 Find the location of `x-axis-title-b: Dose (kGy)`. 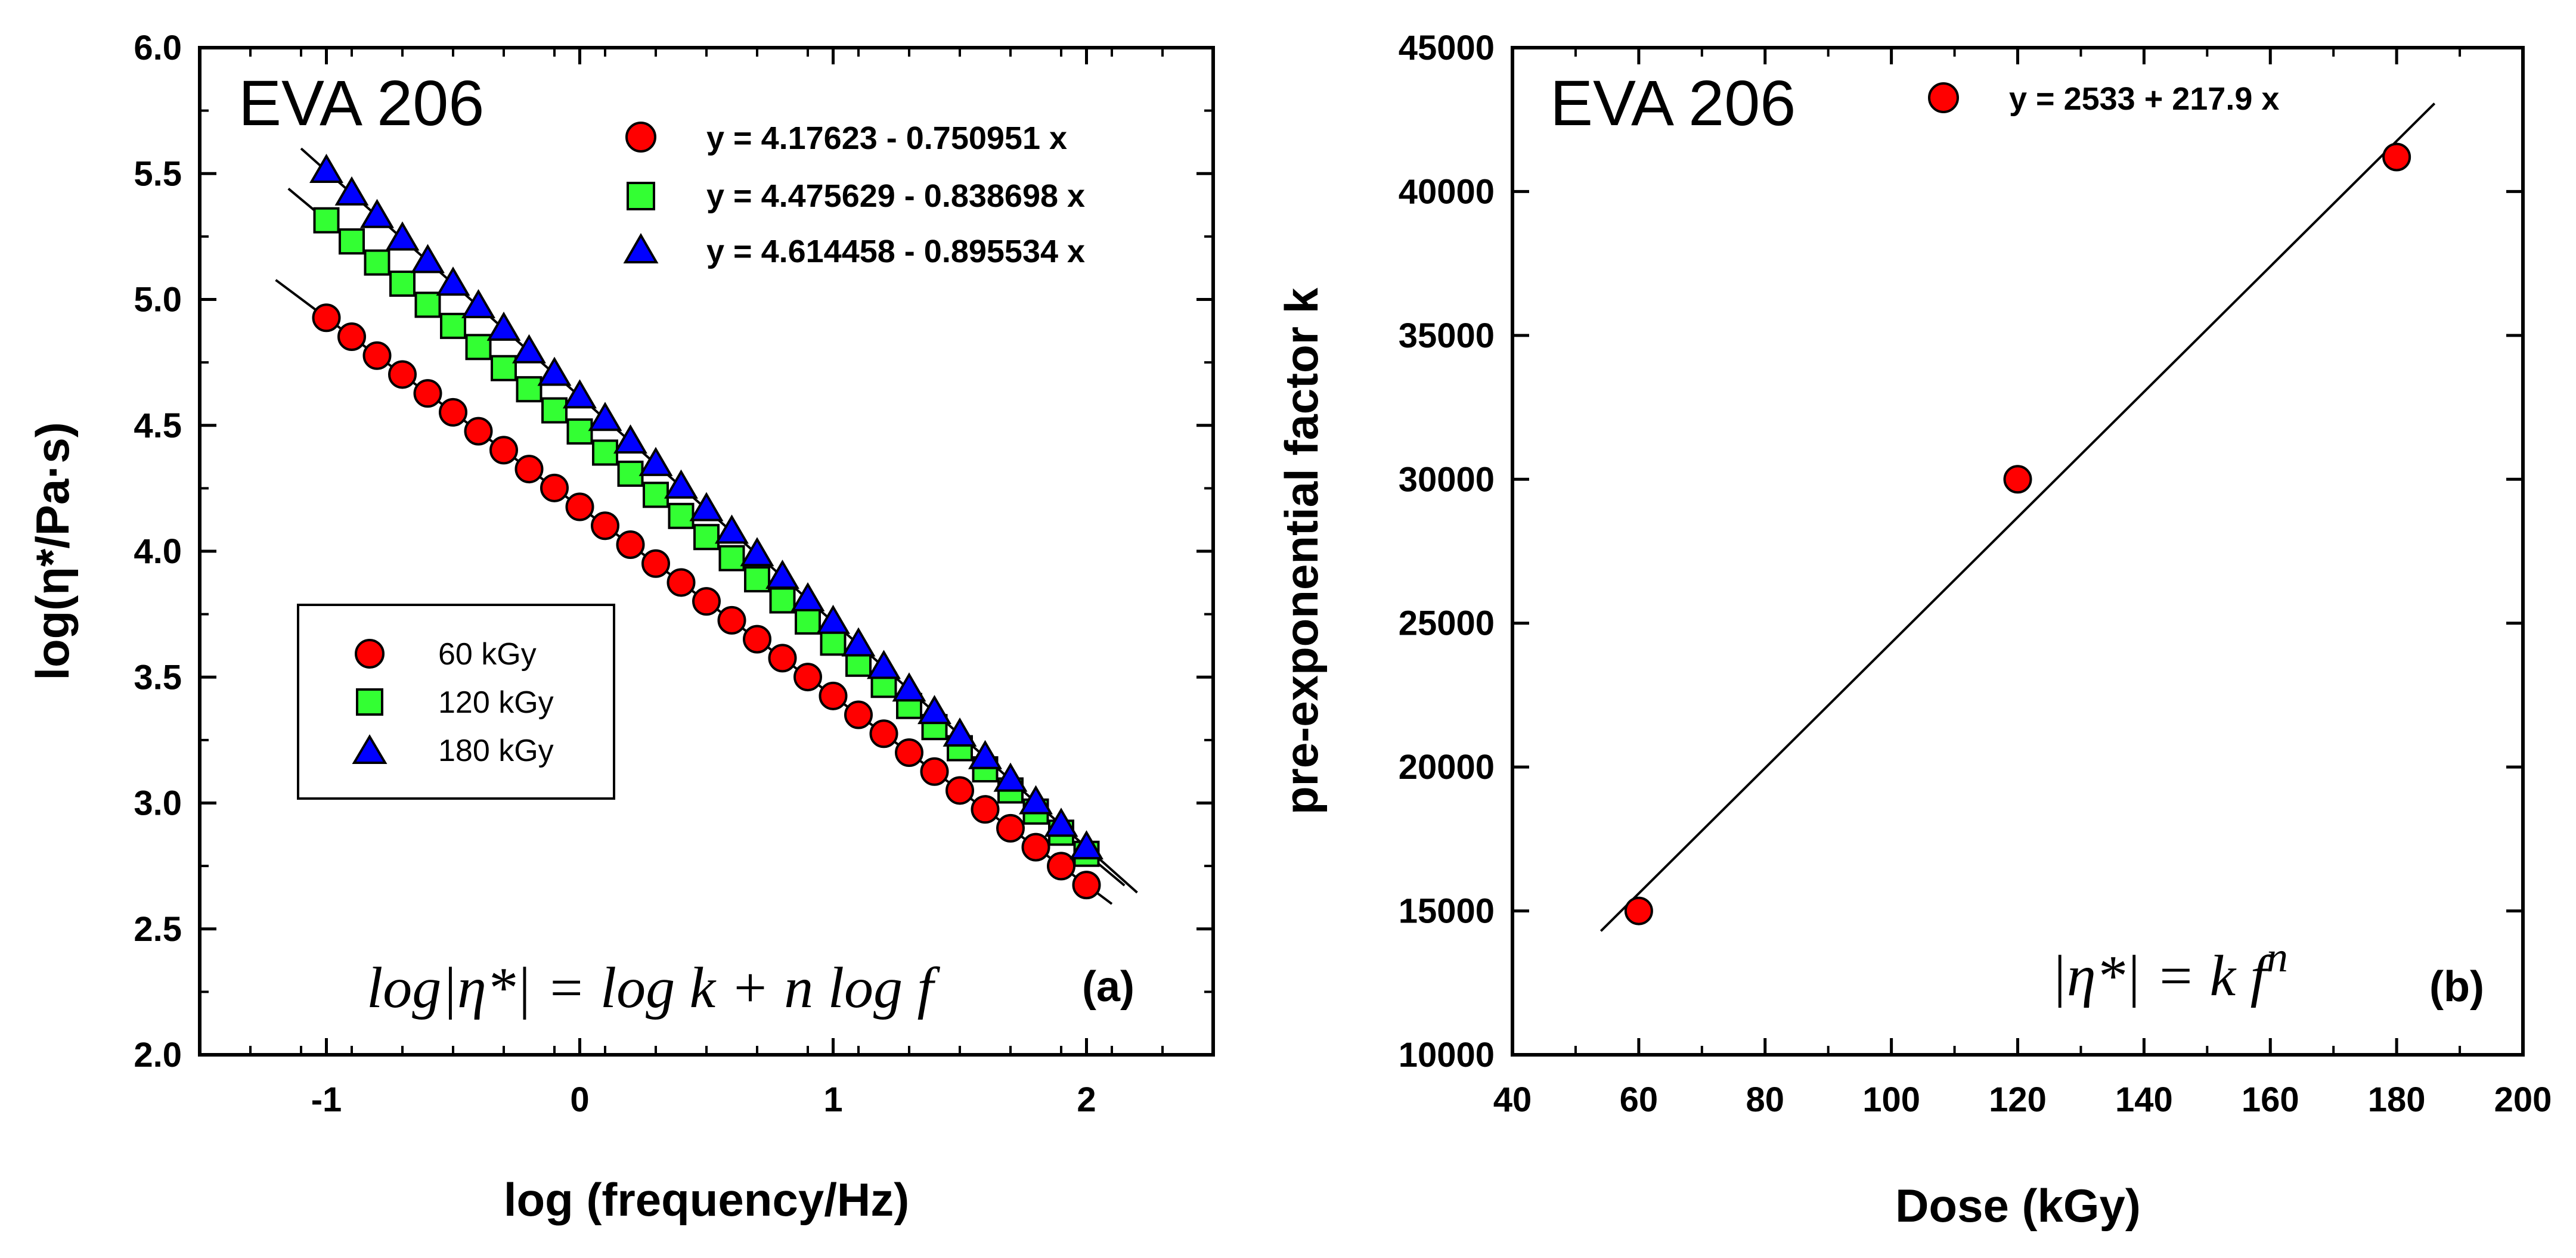

x-axis-title-b: Dose (kGy) is located at coordinates (2018, 1205).